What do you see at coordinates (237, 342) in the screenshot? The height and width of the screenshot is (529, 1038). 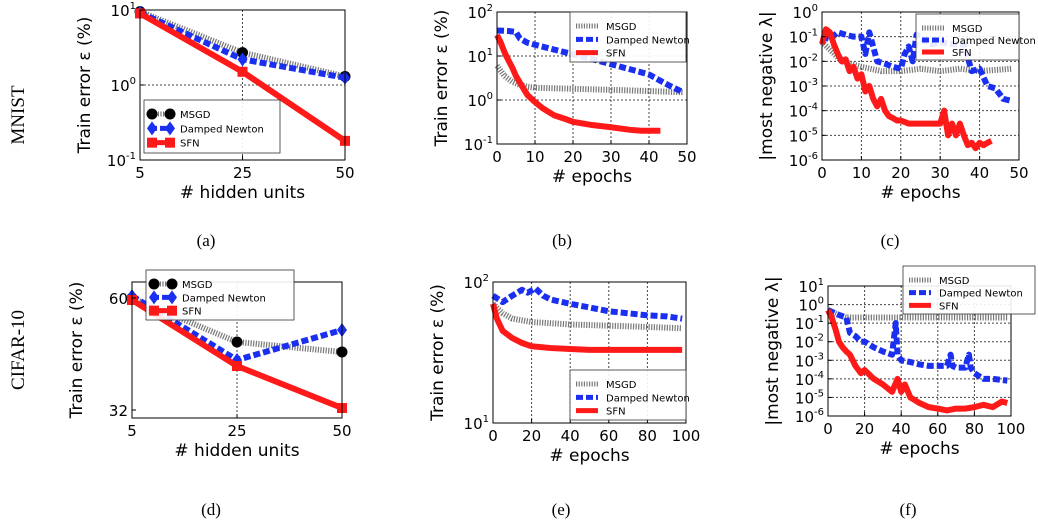 I see `data-point-msgd` at bounding box center [237, 342].